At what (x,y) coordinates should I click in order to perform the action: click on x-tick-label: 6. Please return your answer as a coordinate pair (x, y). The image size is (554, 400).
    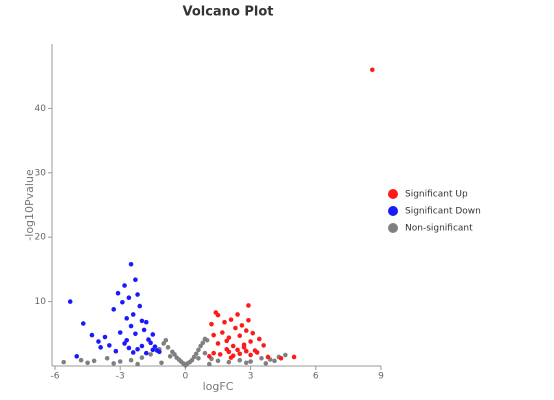
    Looking at the image, I should click on (316, 377).